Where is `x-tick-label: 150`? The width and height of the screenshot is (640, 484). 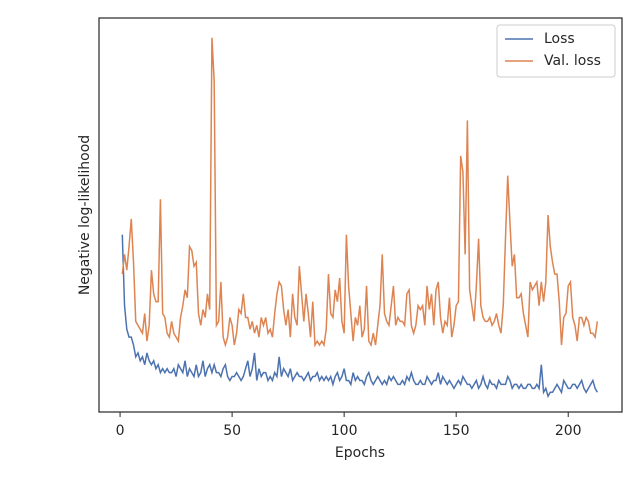
x-tick-label: 150 is located at coordinates (456, 431).